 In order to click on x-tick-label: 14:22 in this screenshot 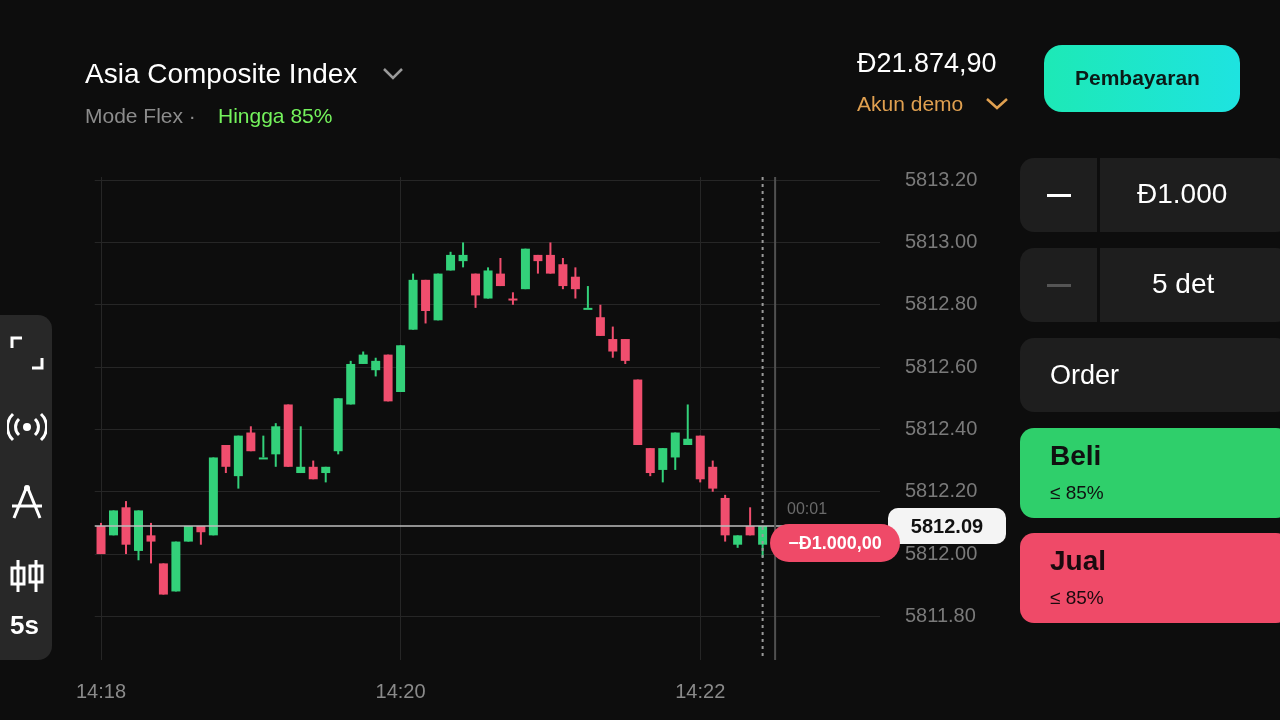, I will do `click(700, 690)`.